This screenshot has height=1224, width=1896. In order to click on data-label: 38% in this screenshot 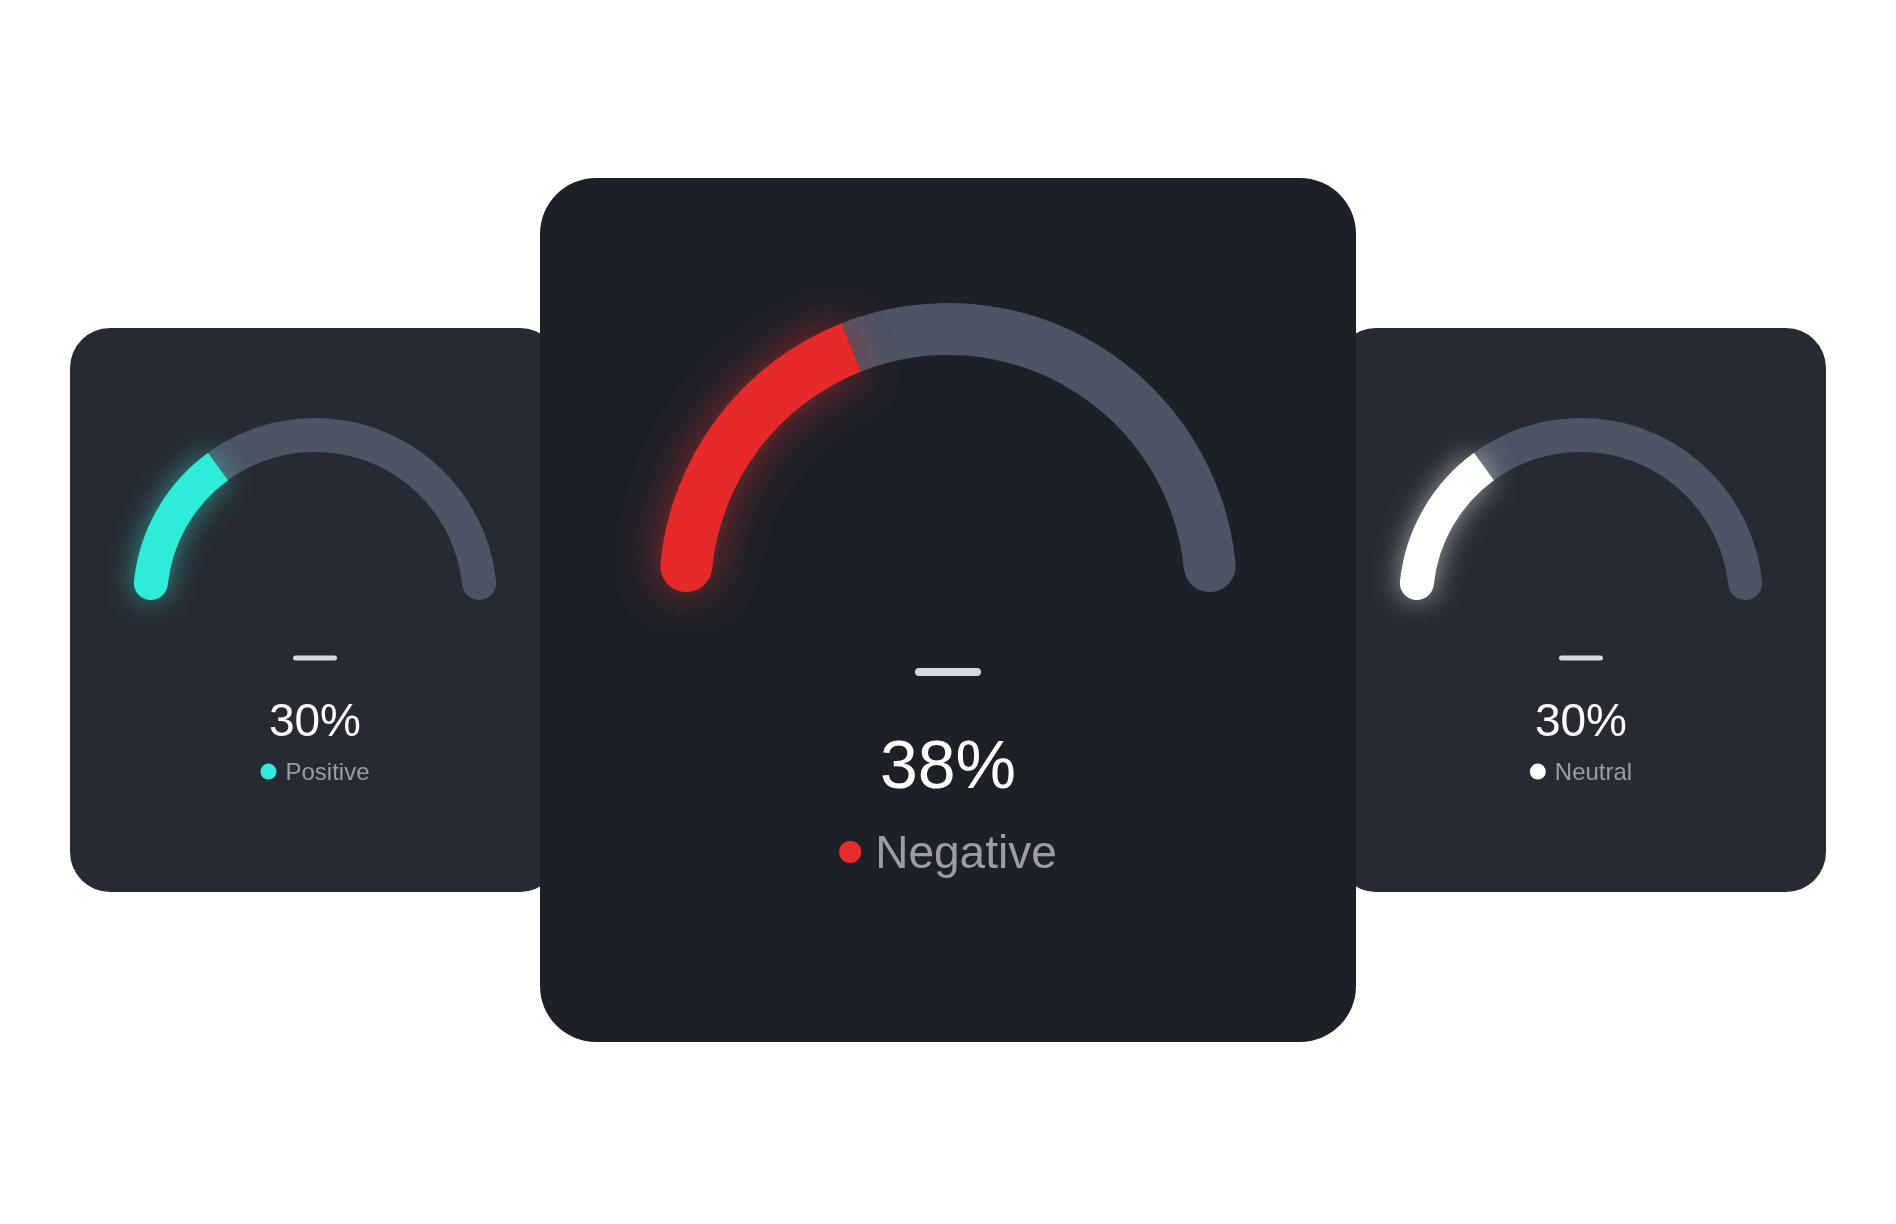, I will do `click(948, 764)`.